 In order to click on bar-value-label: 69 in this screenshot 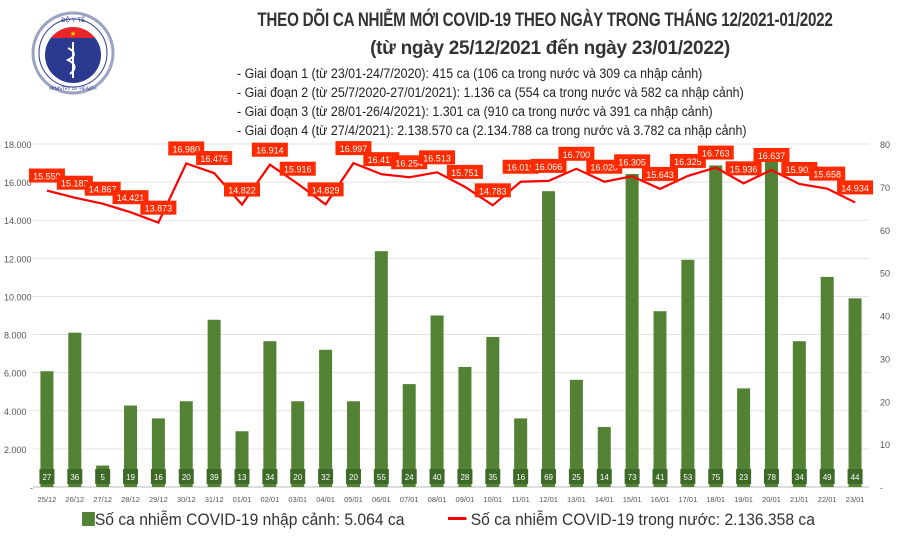, I will do `click(548, 477)`.